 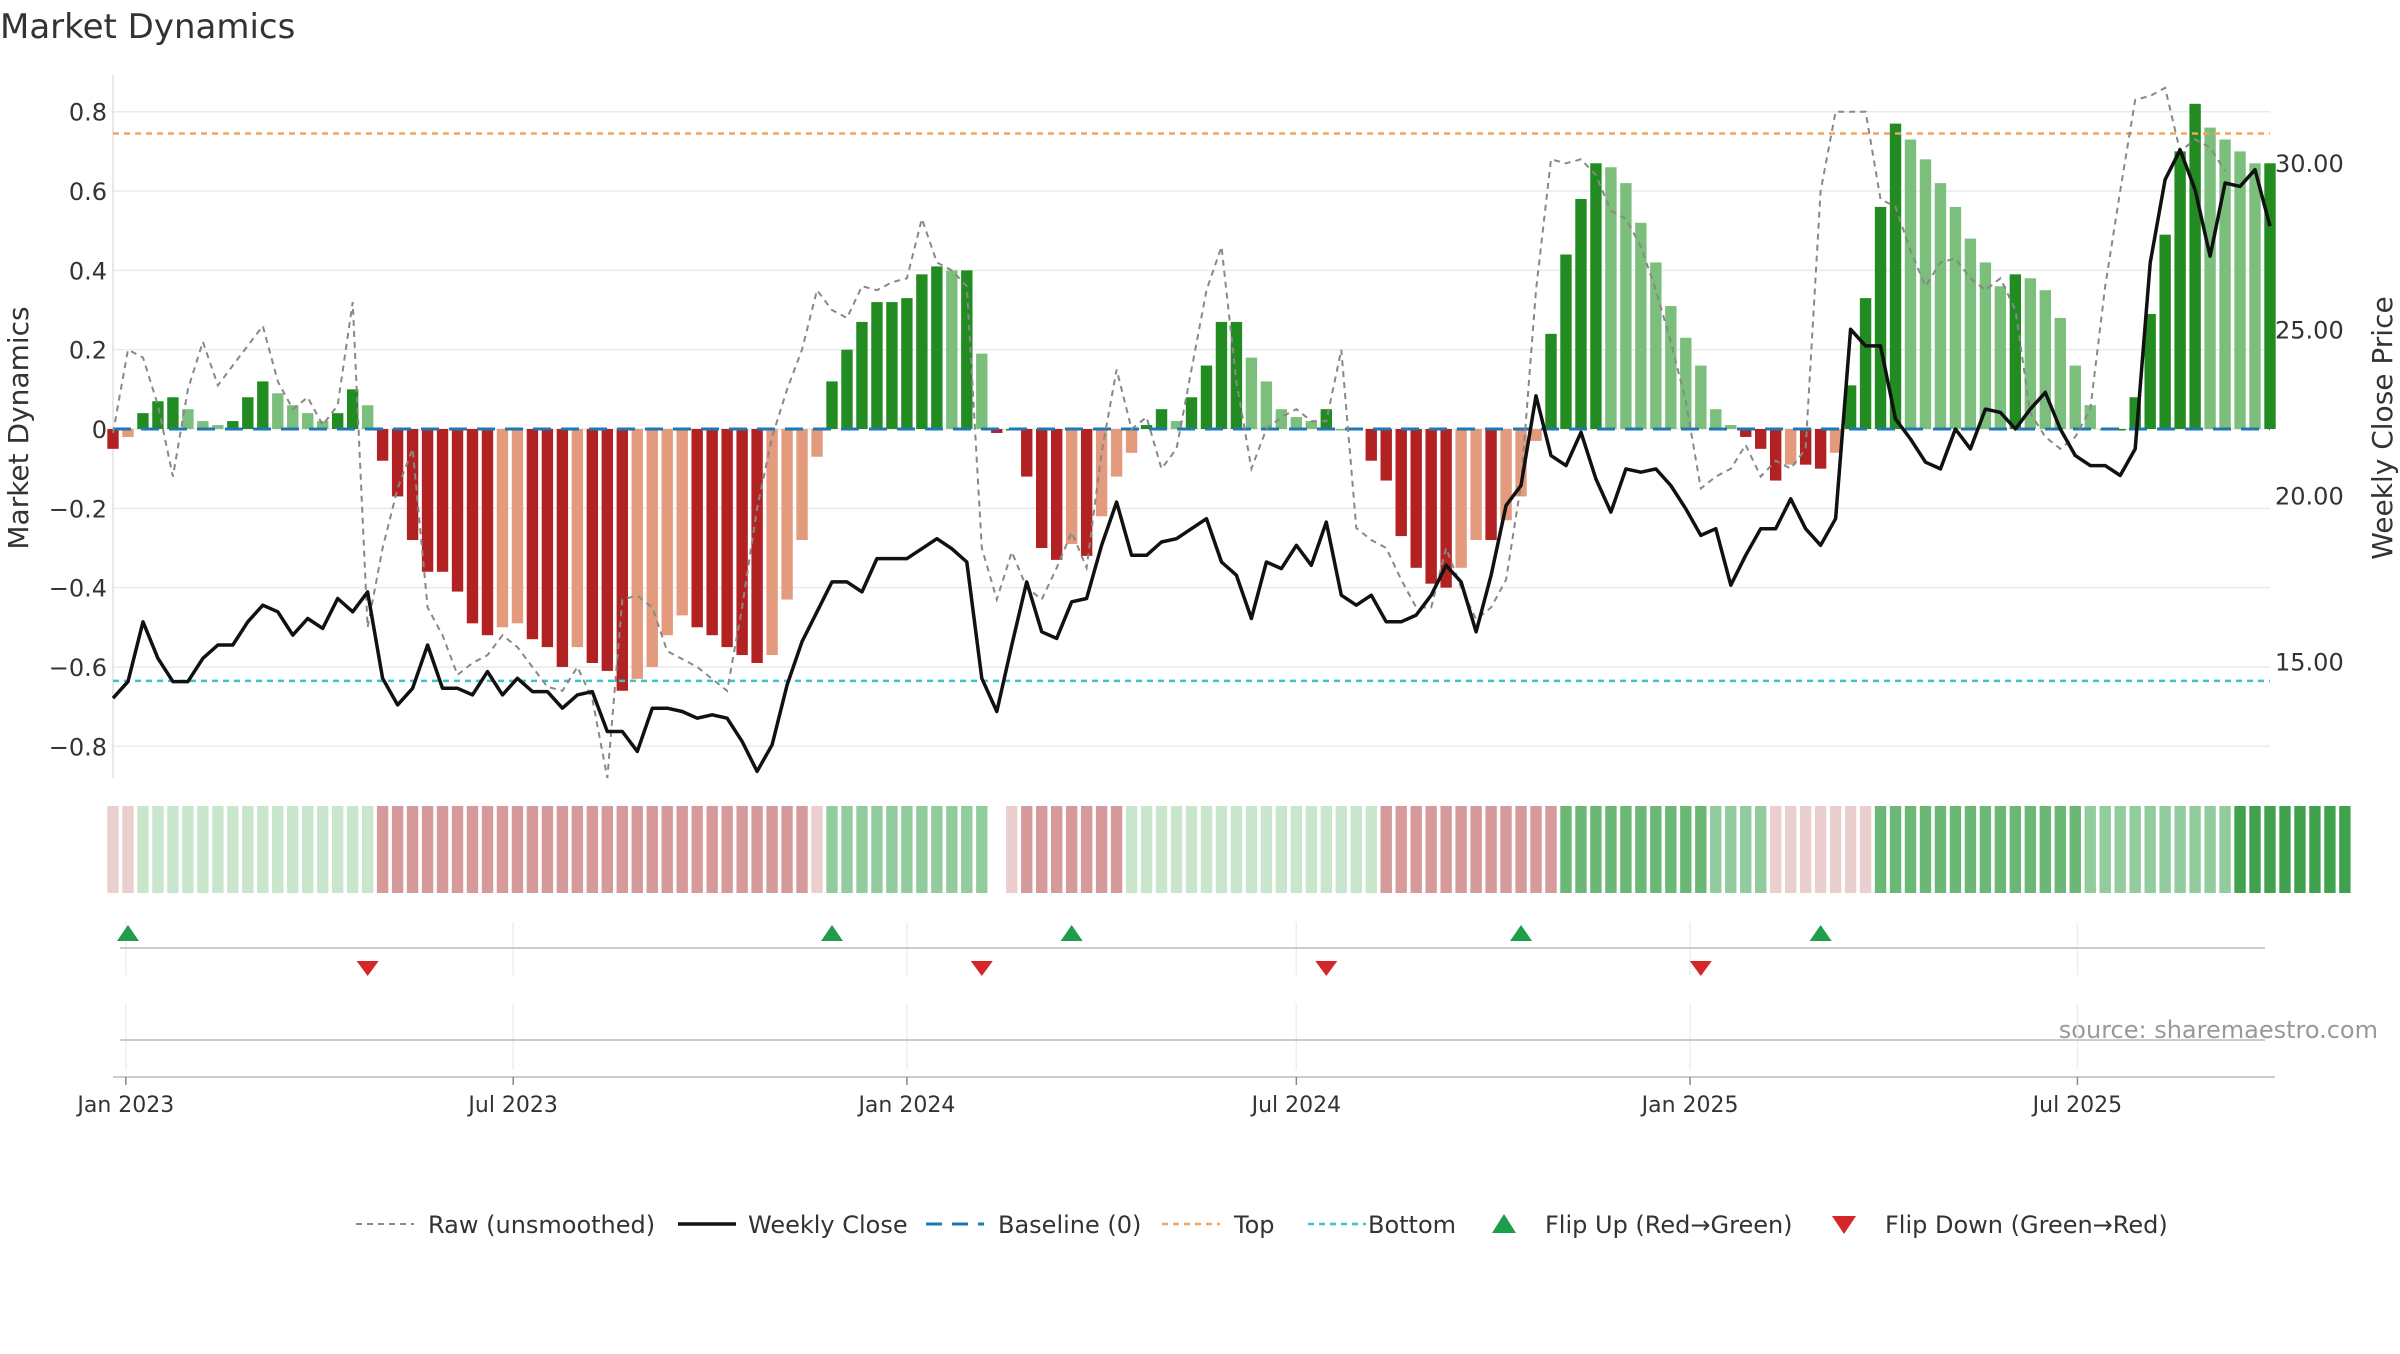 I want to click on x-tick-label: Jul 2025, so click(x=2077, y=1105).